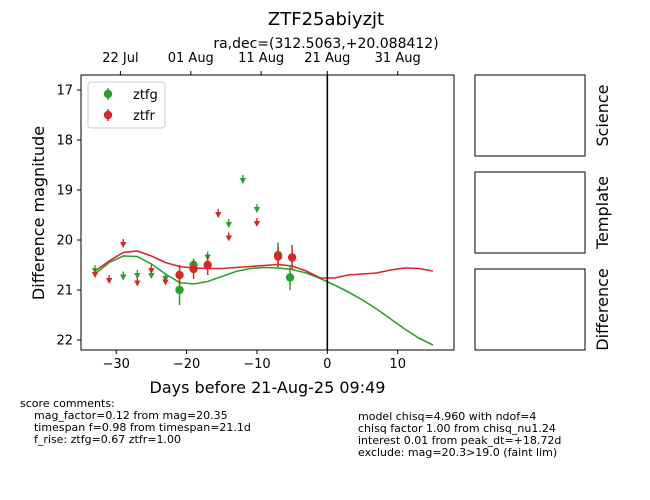 The width and height of the screenshot is (650, 500). Describe the element at coordinates (326, 19) in the screenshot. I see `chart-title: ZTF25abiyzjt` at that location.